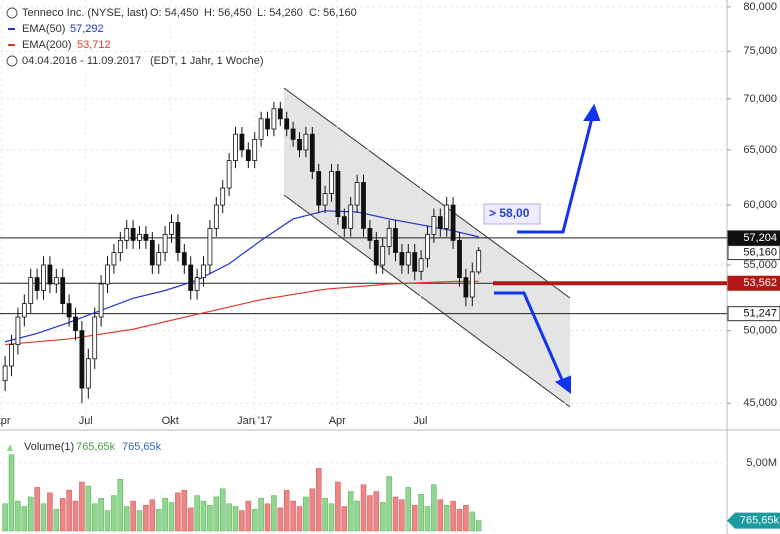 The width and height of the screenshot is (780, 534). I want to click on x-tick-label: Jan '17, so click(254, 421).